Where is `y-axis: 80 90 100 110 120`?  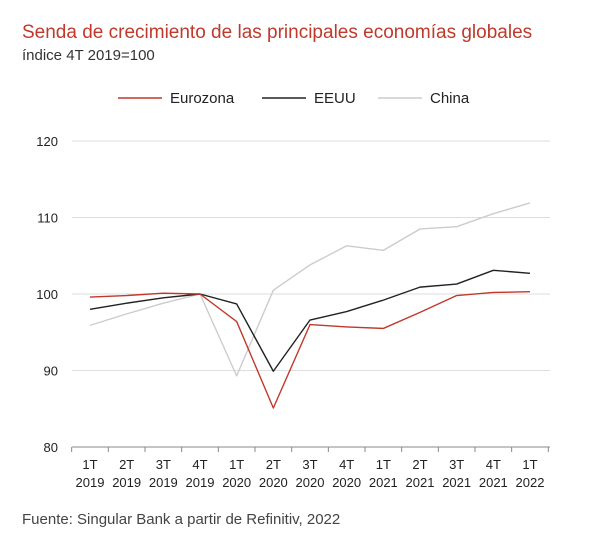
y-axis: 80 90 100 110 120 is located at coordinates (47, 294).